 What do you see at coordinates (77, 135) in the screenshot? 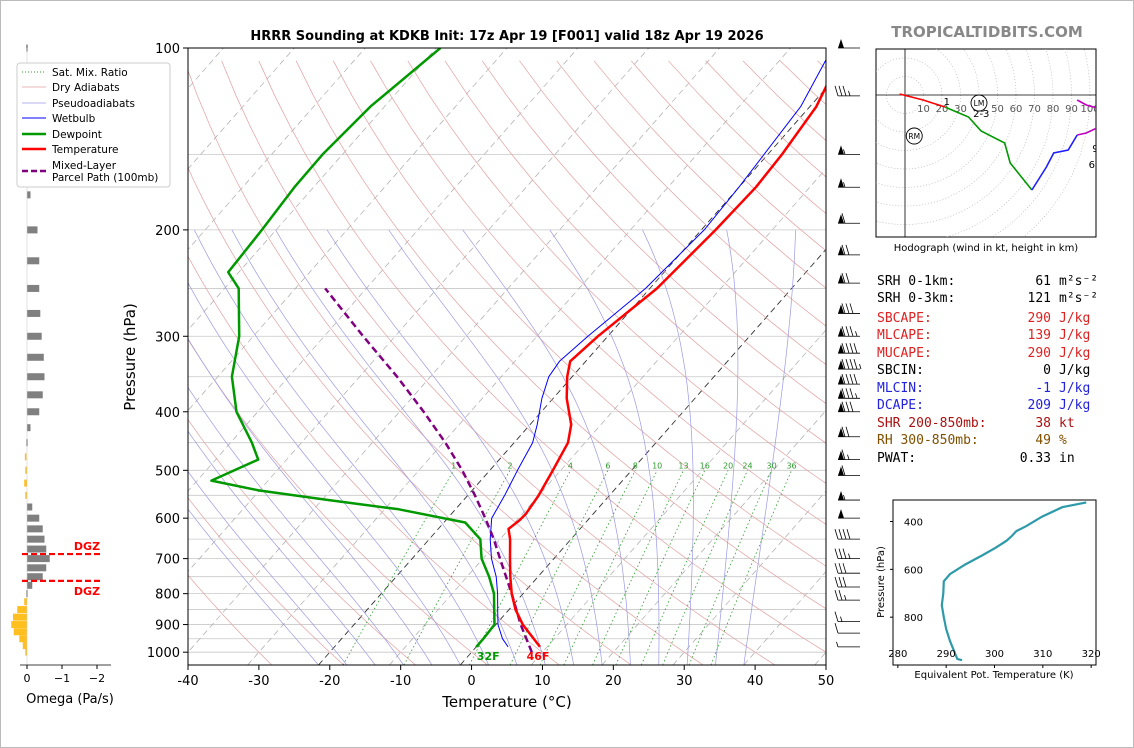
I see `legend-label: Dewpoint` at bounding box center [77, 135].